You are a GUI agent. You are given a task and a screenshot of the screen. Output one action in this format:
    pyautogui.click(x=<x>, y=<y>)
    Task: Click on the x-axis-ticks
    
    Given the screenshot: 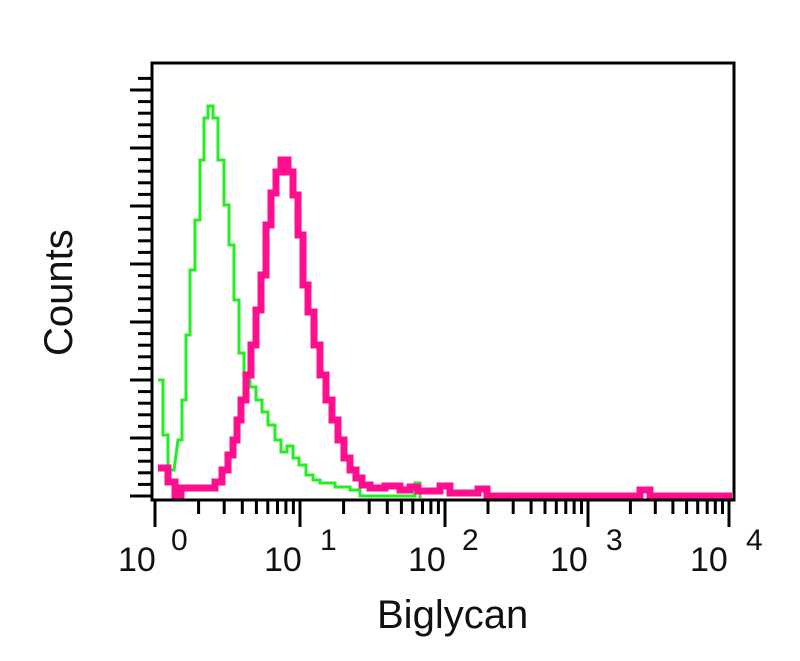 What is the action you would take?
    pyautogui.click(x=442, y=513)
    